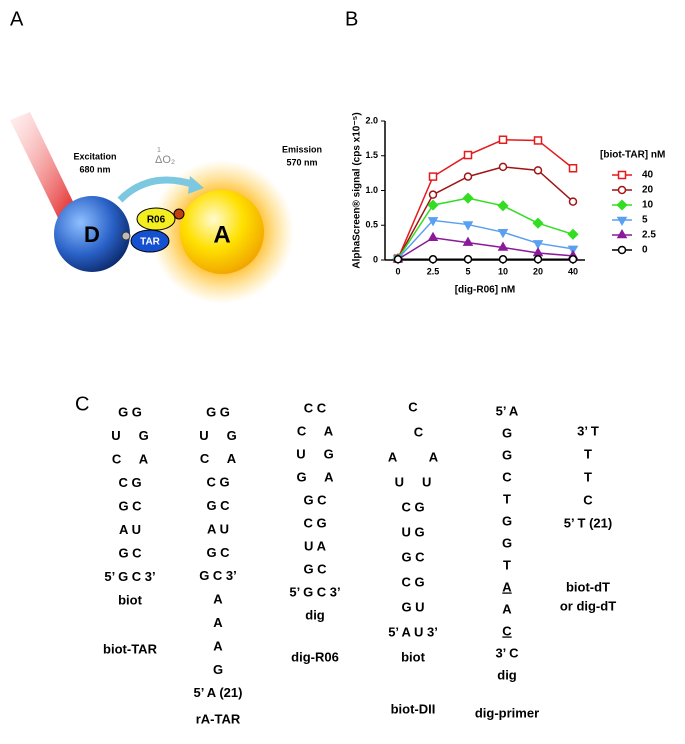  Describe the element at coordinates (218, 575) in the screenshot. I see `sequence-row: G C 3’` at that location.